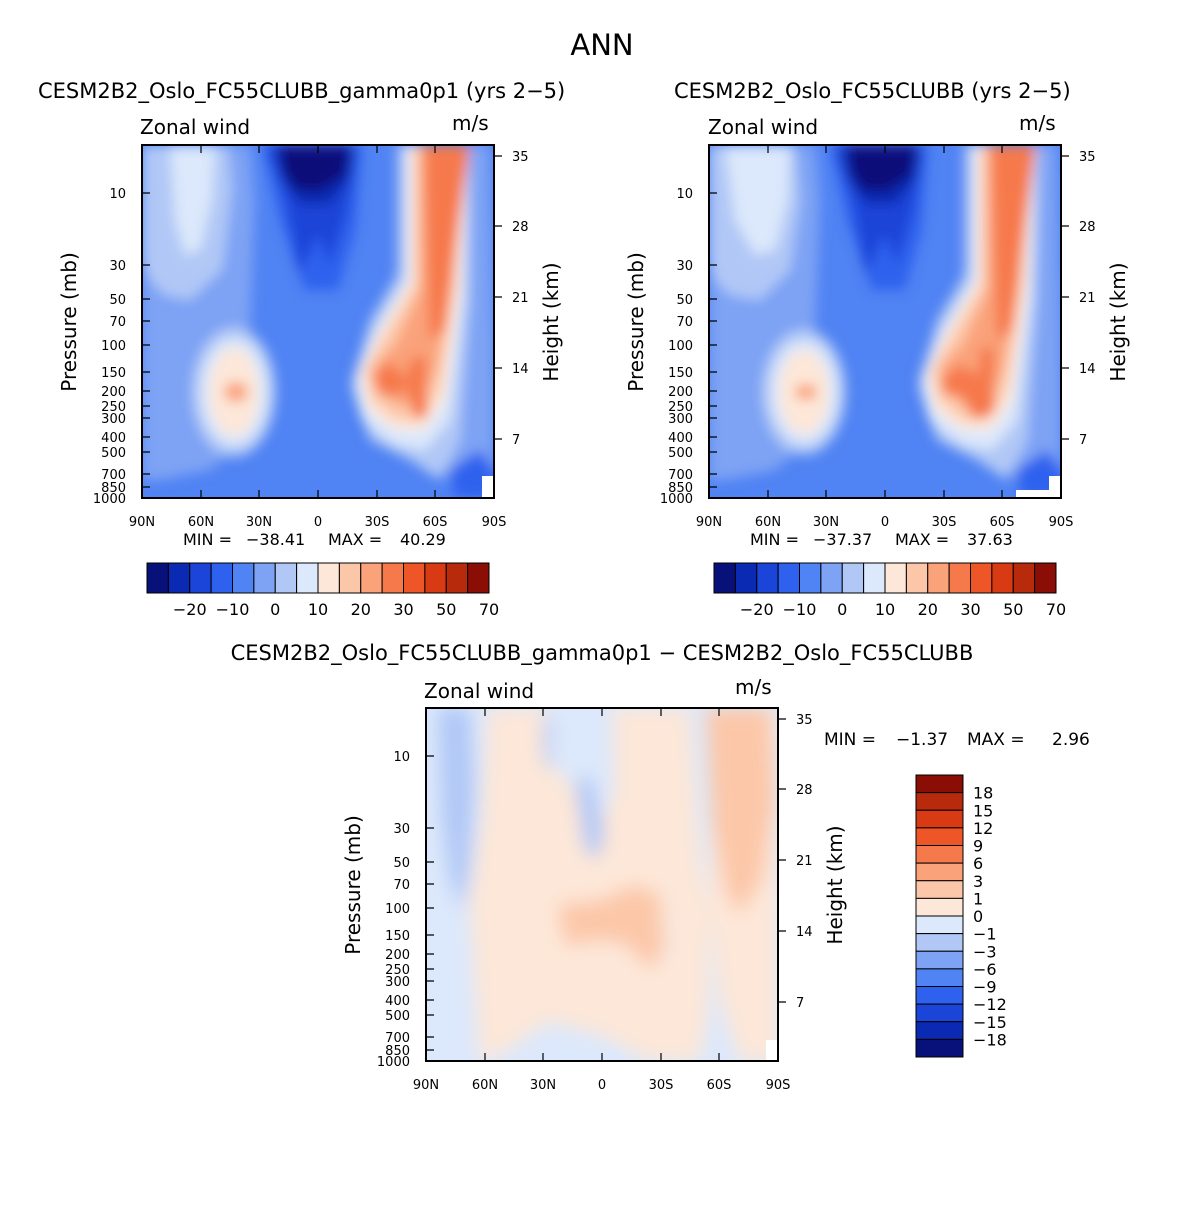 The width and height of the screenshot is (1204, 1206). I want to click on tick-label: 250, so click(113, 407).